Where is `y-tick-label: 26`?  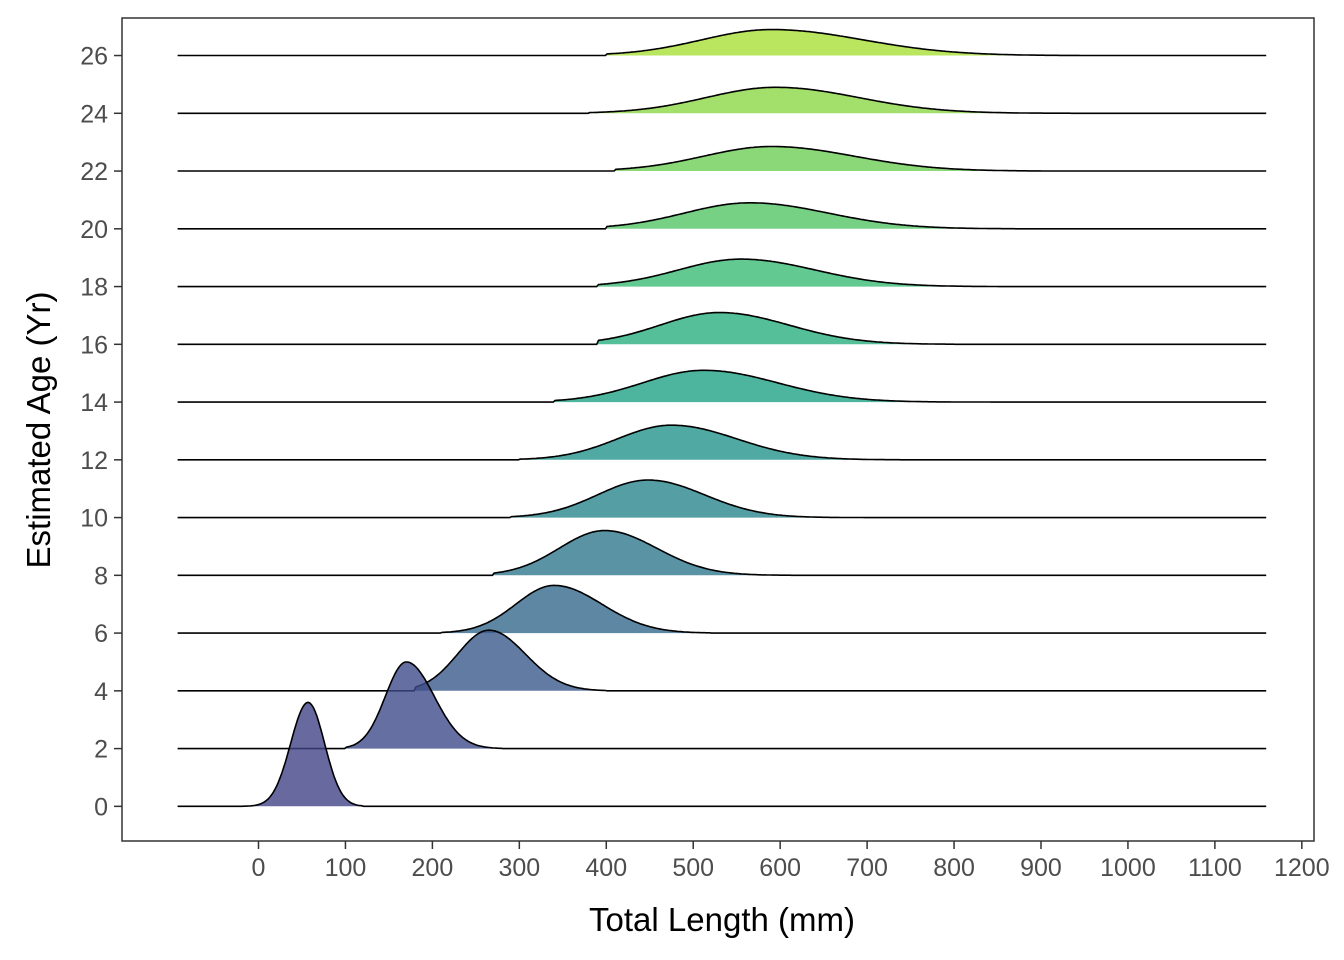
y-tick-label: 26 is located at coordinates (94, 57).